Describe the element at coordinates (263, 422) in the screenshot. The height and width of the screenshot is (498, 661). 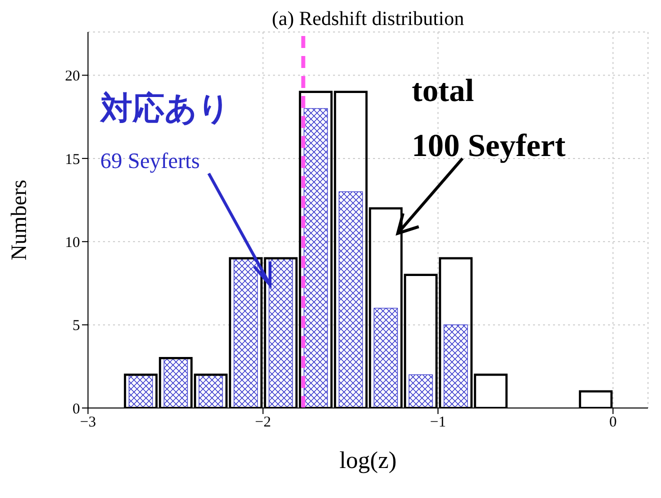
I see `x-tick-label: −2` at that location.